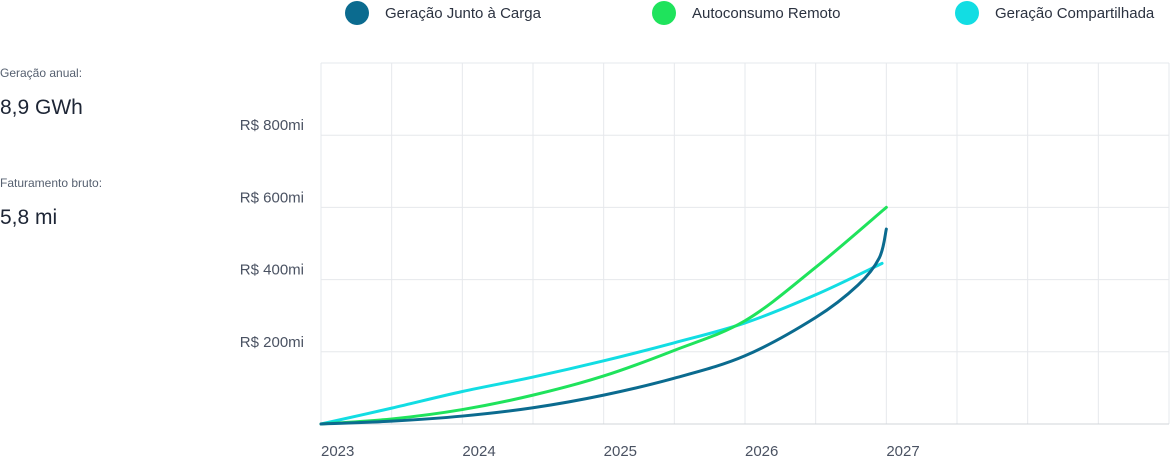 The image size is (1171, 462). Describe the element at coordinates (51, 183) in the screenshot. I see `gross-revenue-label: Faturamento bruto:` at that location.